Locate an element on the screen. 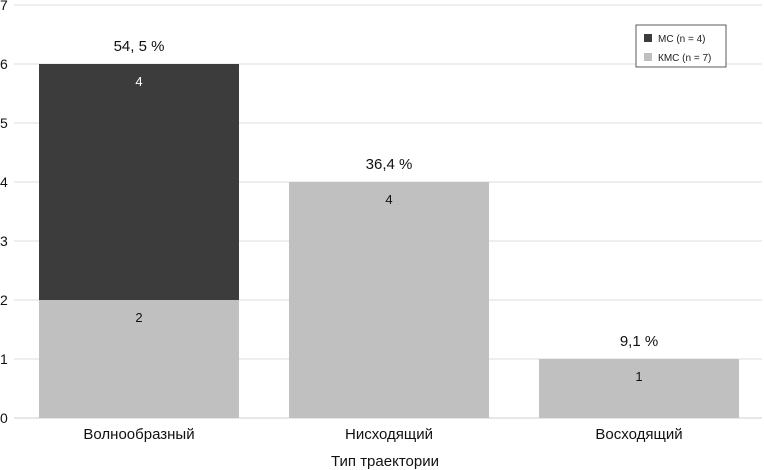 This screenshot has width=764, height=470. y-tick-label: 7 is located at coordinates (4, 6).